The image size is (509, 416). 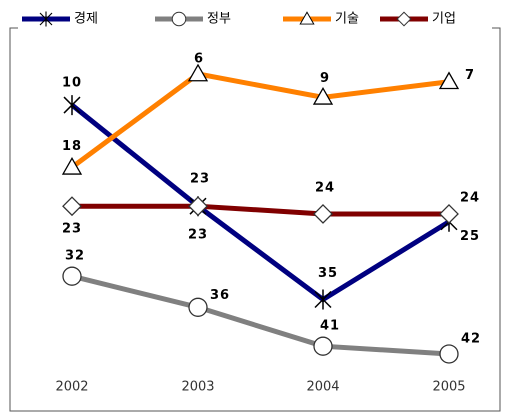 What do you see at coordinates (325, 78) in the screenshot?
I see `data-label: 9` at bounding box center [325, 78].